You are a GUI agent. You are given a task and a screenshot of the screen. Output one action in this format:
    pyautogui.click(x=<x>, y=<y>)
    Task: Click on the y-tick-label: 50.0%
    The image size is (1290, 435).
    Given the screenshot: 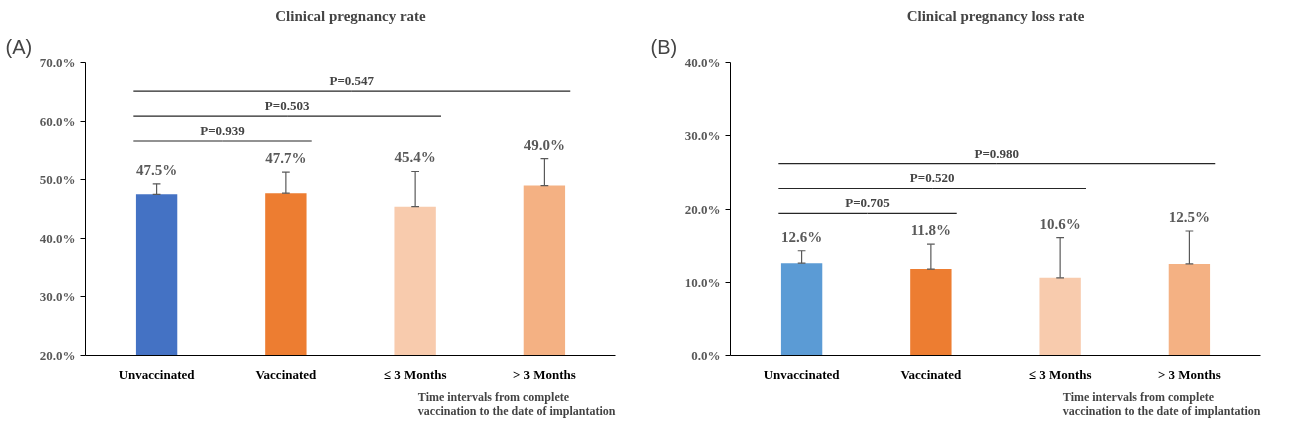 What is the action you would take?
    pyautogui.click(x=57, y=180)
    